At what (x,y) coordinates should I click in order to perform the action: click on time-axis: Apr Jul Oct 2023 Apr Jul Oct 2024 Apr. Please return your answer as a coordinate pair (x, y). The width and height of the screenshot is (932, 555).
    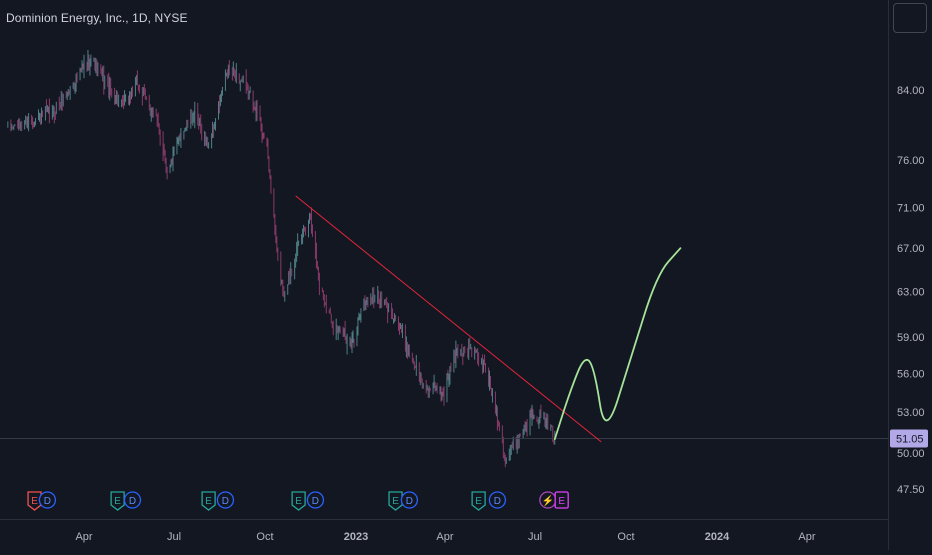
    Looking at the image, I should click on (445, 537).